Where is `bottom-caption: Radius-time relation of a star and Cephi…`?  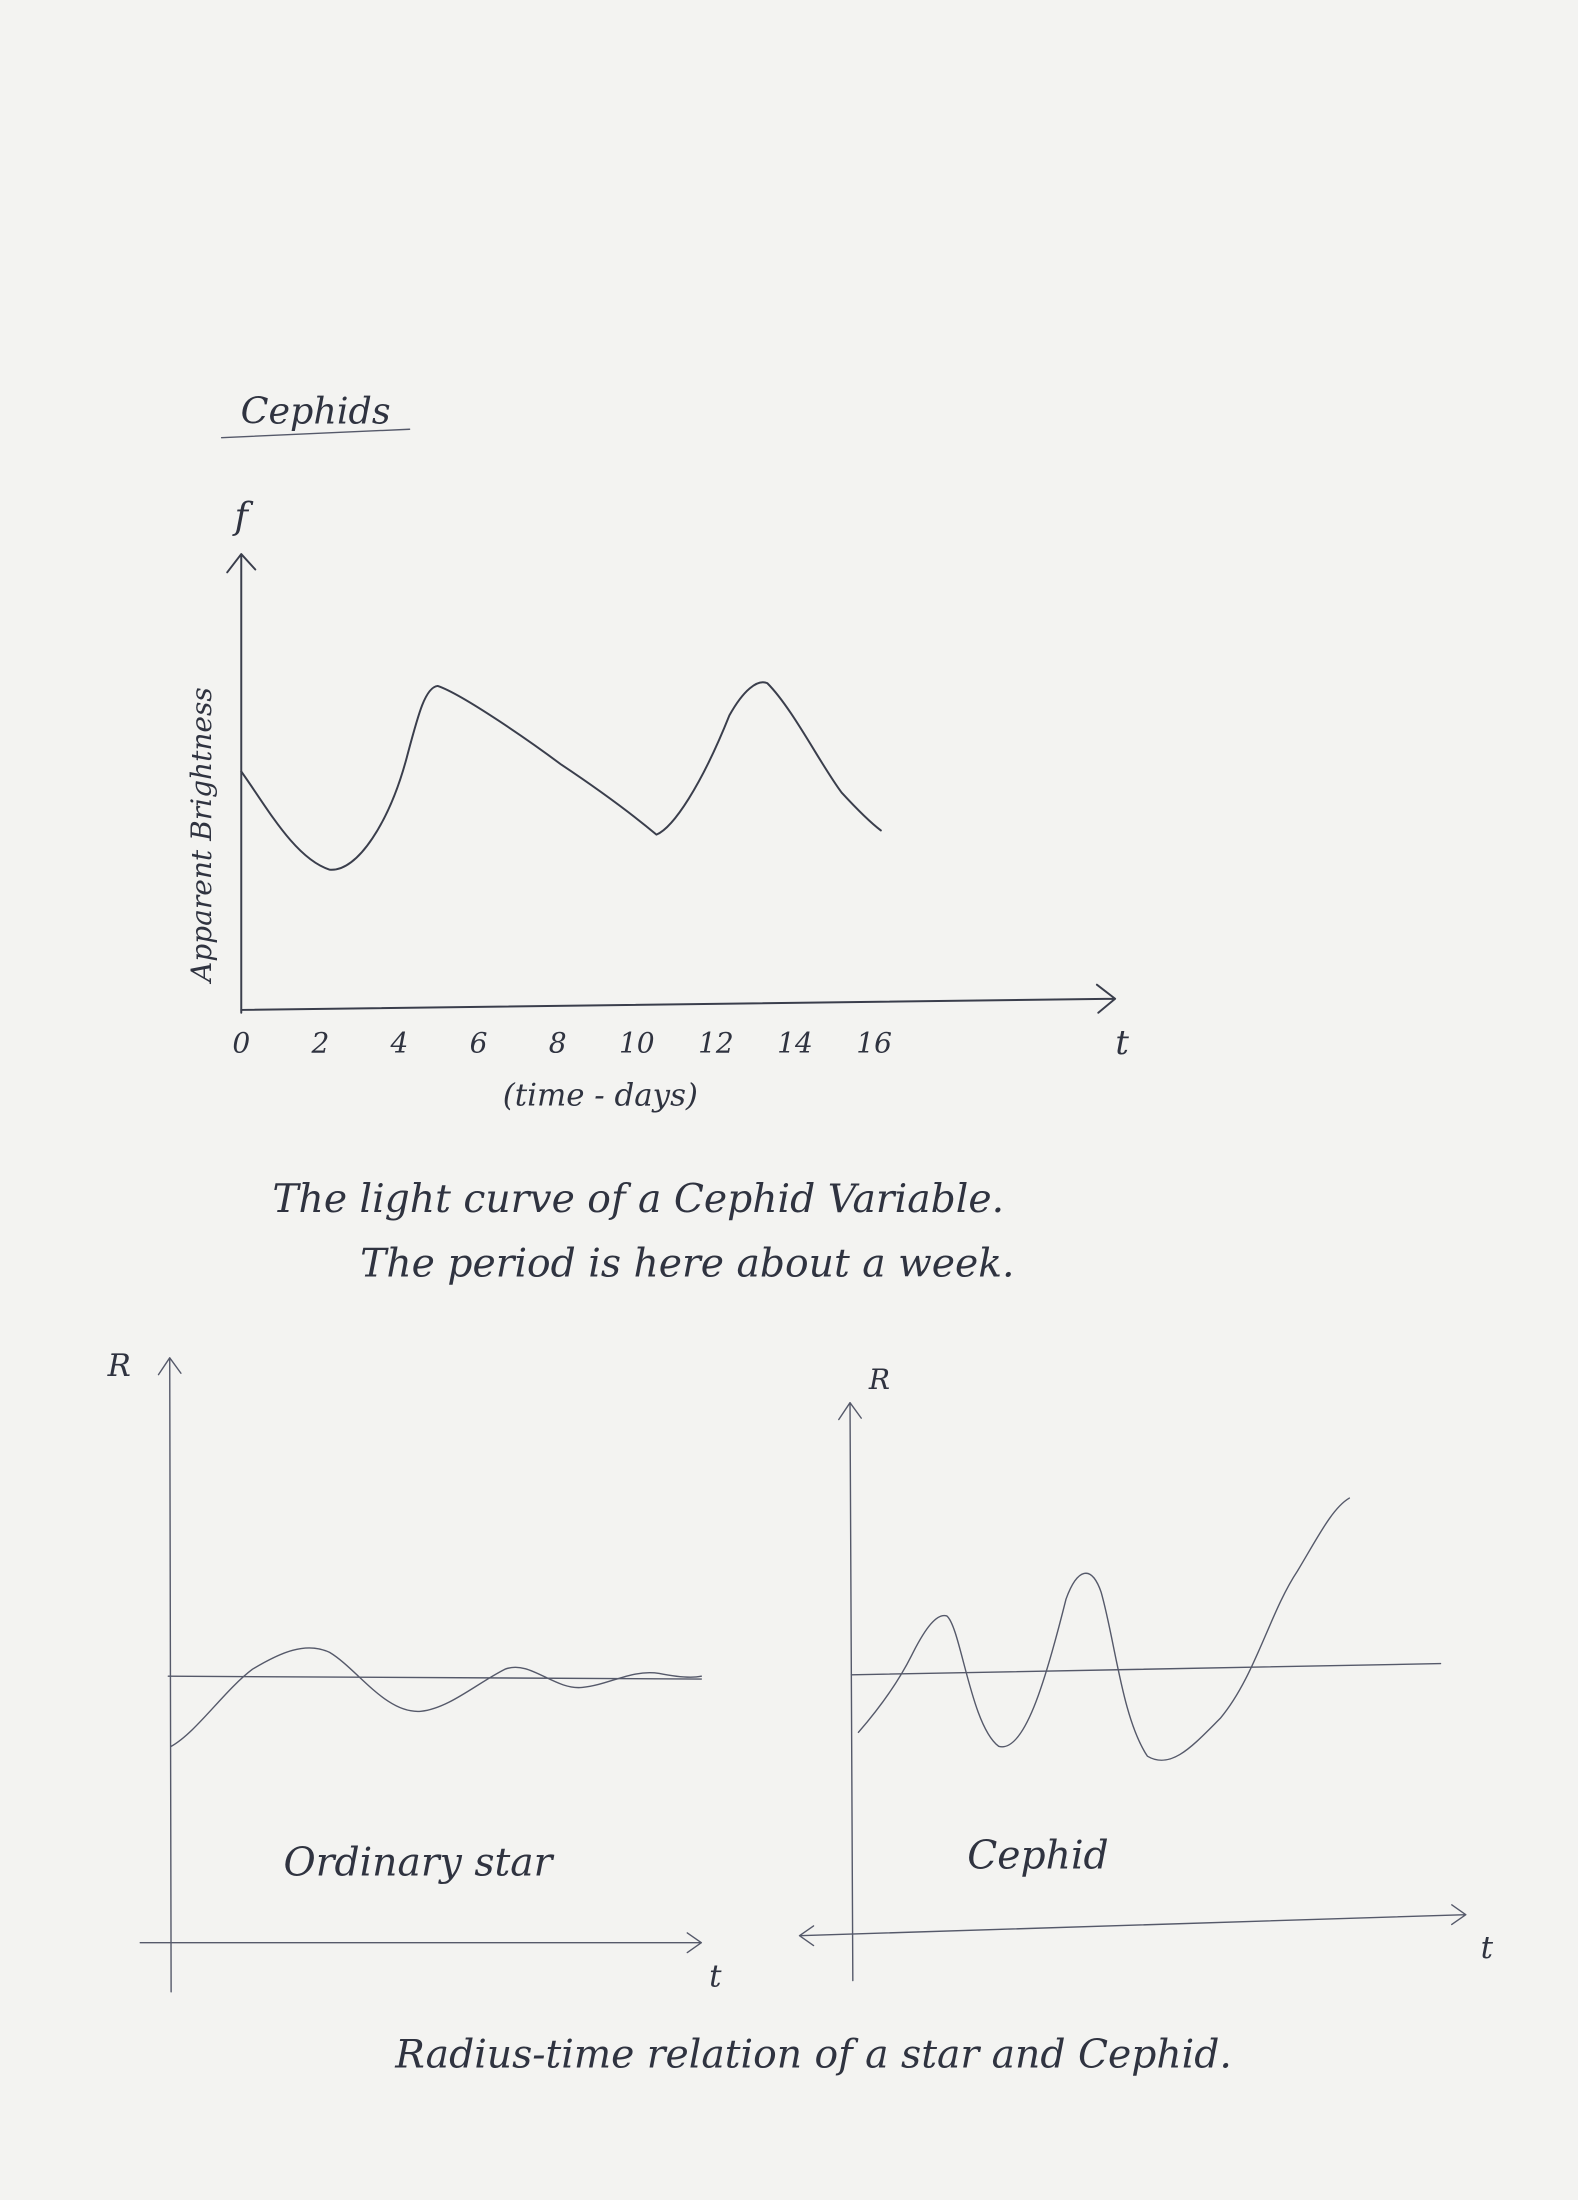
bottom-caption: Radius-time relation of a star and Cephi… is located at coordinates (813, 2055).